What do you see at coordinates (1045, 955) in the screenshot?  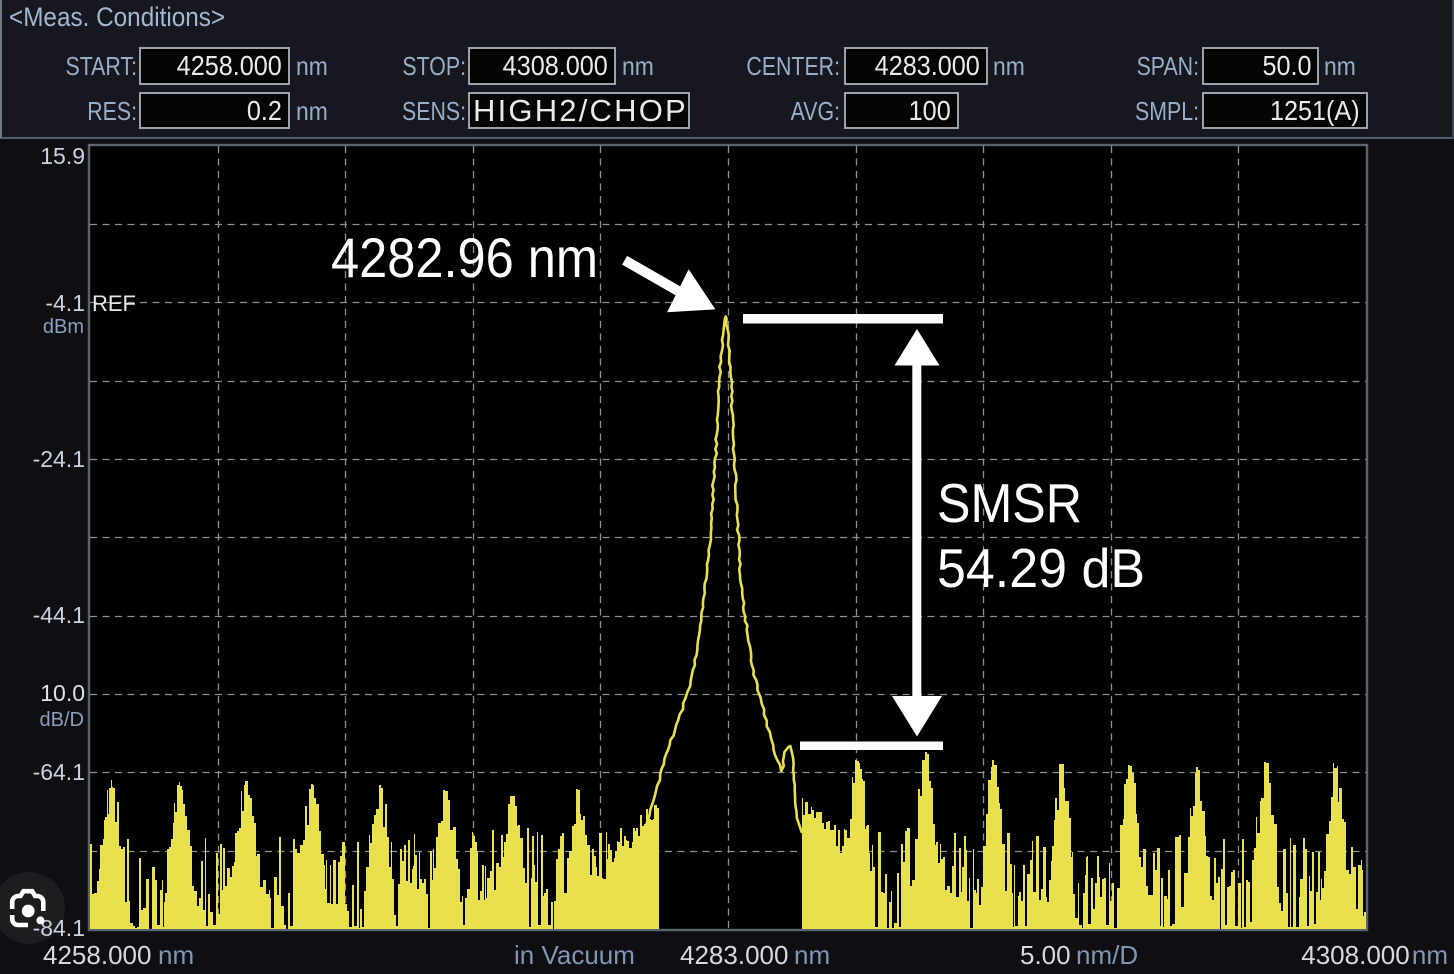 I see `svg-text: 5.00` at bounding box center [1045, 955].